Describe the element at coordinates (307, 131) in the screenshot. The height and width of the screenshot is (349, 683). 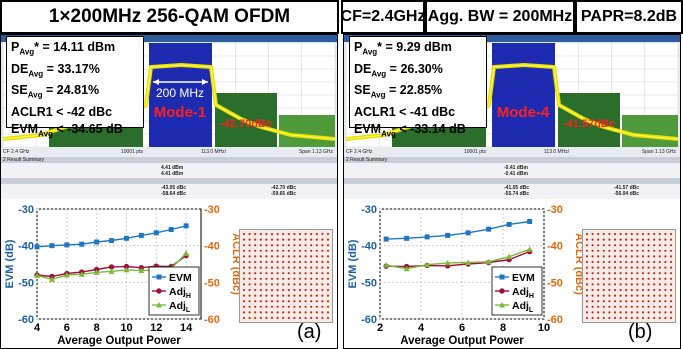
I see `alternate-channel-upper` at that location.